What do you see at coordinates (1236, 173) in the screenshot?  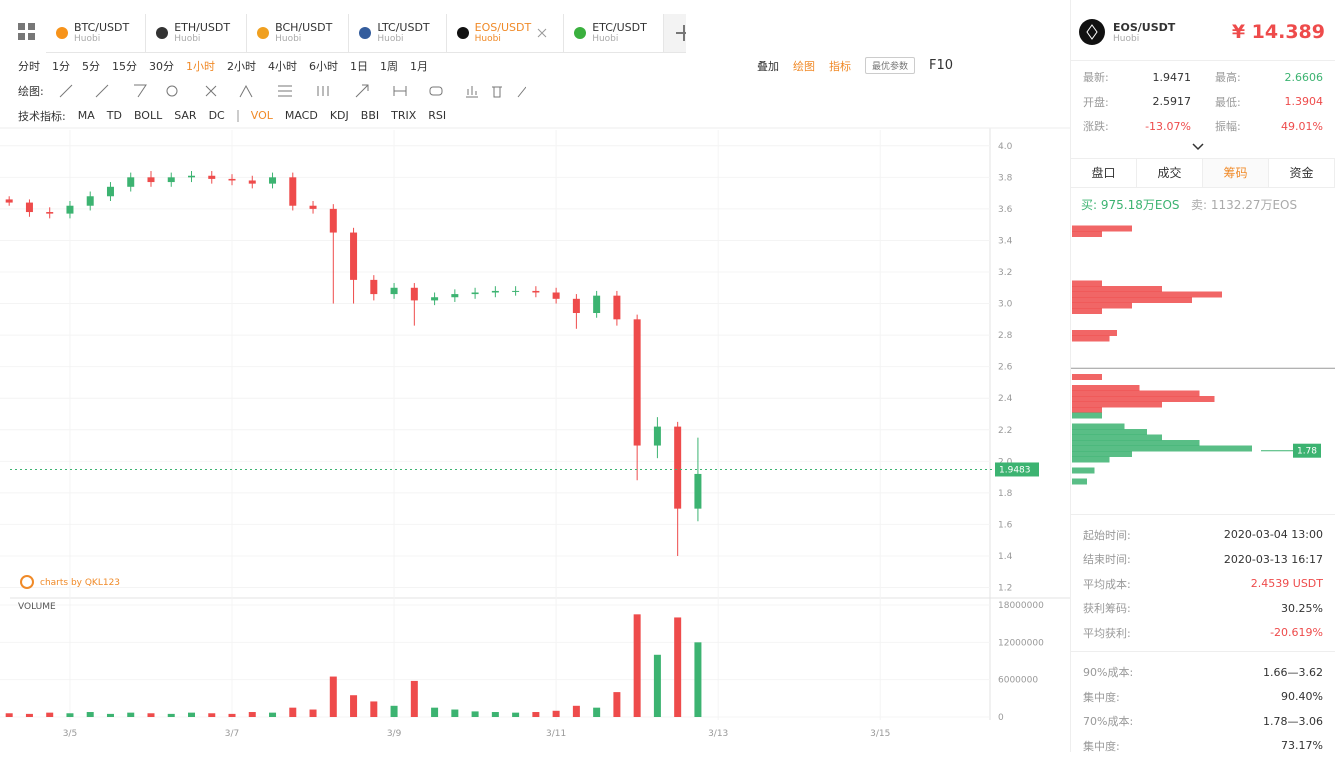 I see `panel-tab: 筹码` at bounding box center [1236, 173].